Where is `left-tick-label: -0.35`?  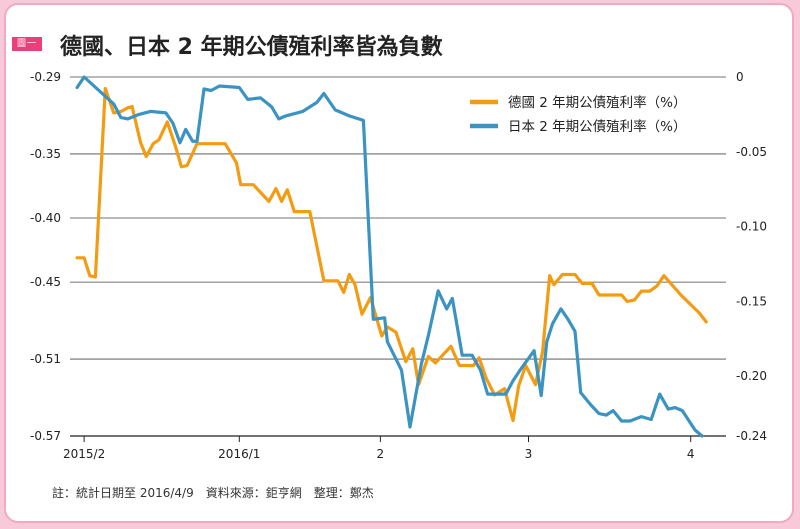 left-tick-label: -0.35 is located at coordinates (45, 154).